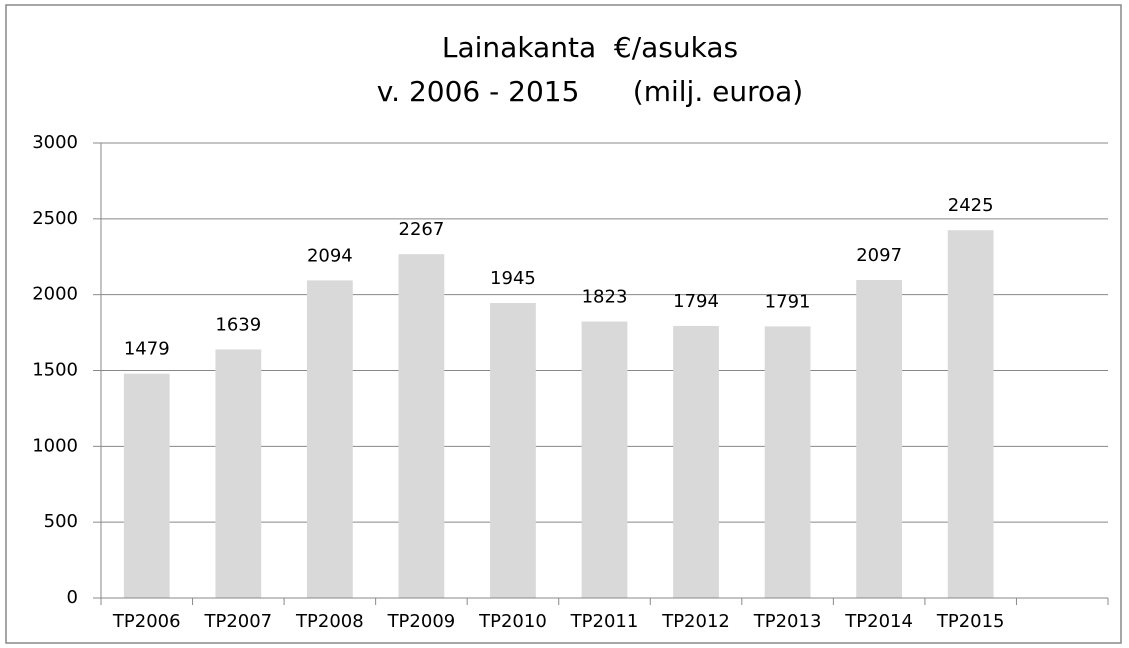 Image resolution: width=1129 pixels, height=648 pixels. Describe the element at coordinates (879, 255) in the screenshot. I see `data-label: 2097` at that location.